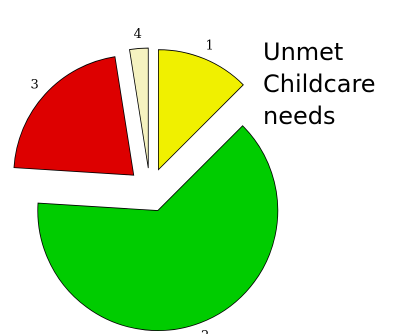 This screenshot has width=396, height=334. I want to click on slice-label-3: 3, so click(34, 85).